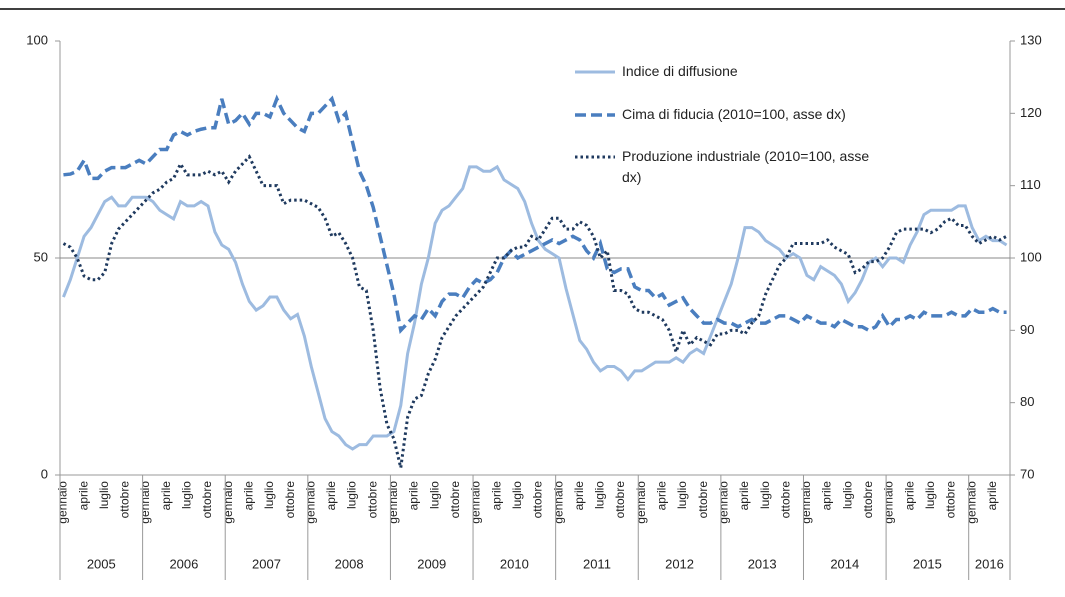 This screenshot has width=1065, height=597. What do you see at coordinates (41, 256) in the screenshot?
I see `y-tick-label: 50` at bounding box center [41, 256].